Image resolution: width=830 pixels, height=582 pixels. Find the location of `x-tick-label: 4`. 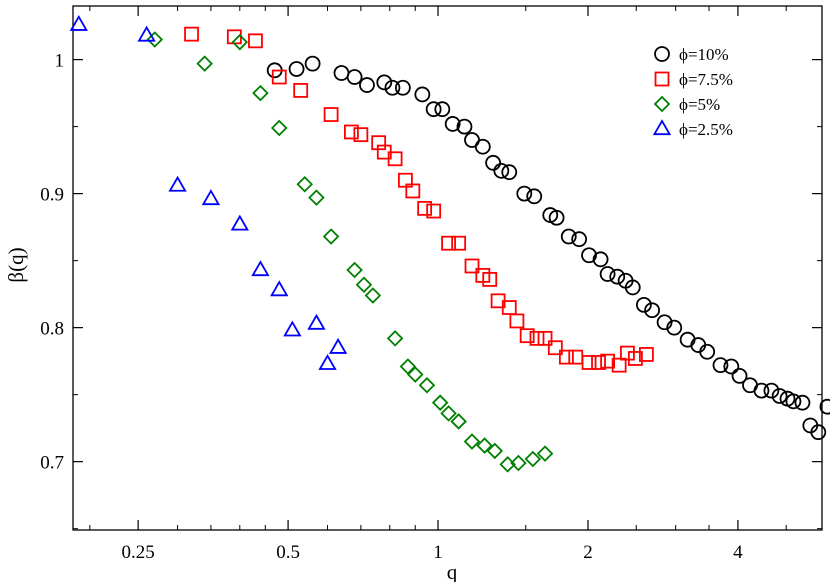

x-tick-label: 4 is located at coordinates (738, 552).